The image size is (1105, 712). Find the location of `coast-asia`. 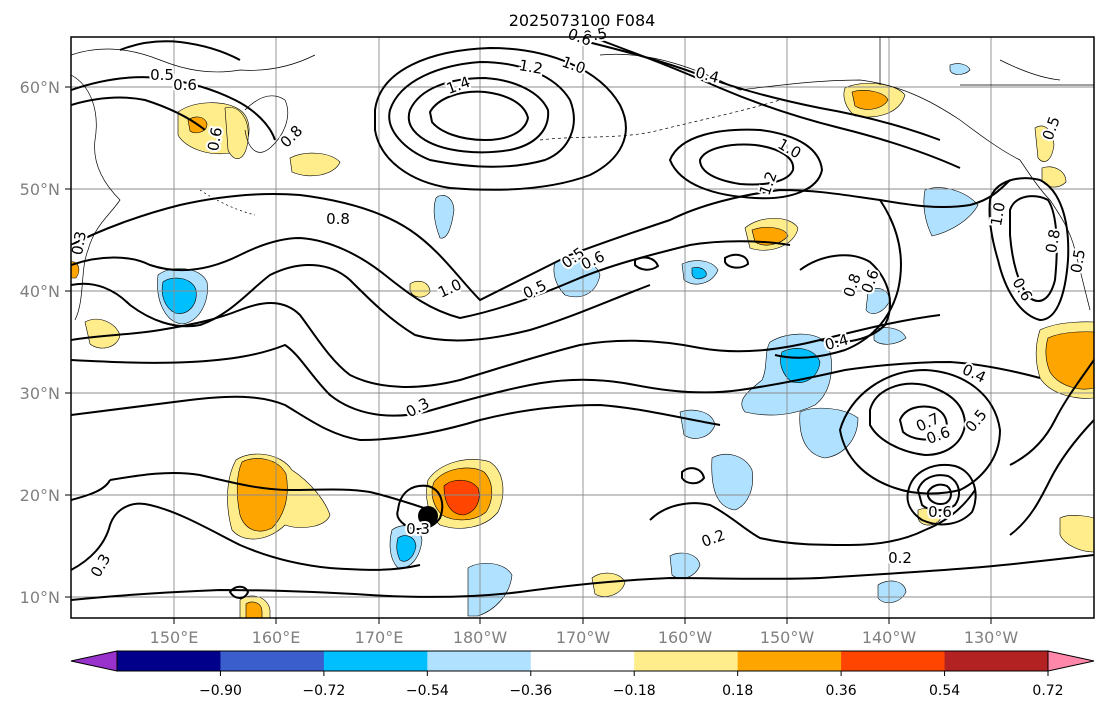

coast-asia is located at coordinates (96, 197).